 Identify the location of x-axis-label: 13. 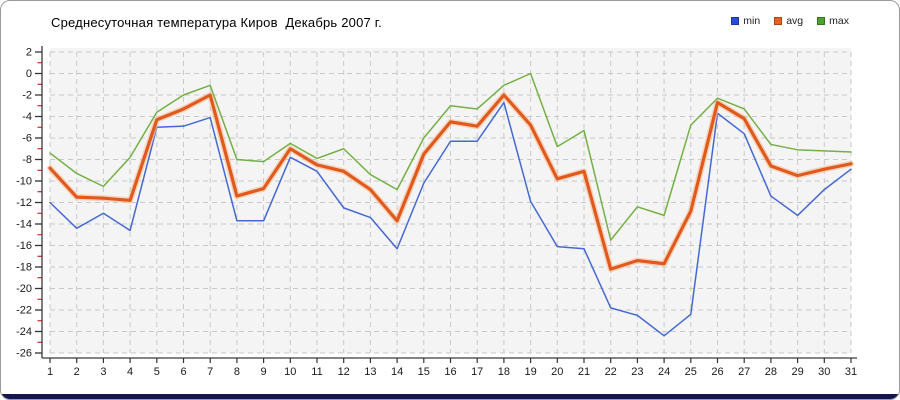
(370, 372).